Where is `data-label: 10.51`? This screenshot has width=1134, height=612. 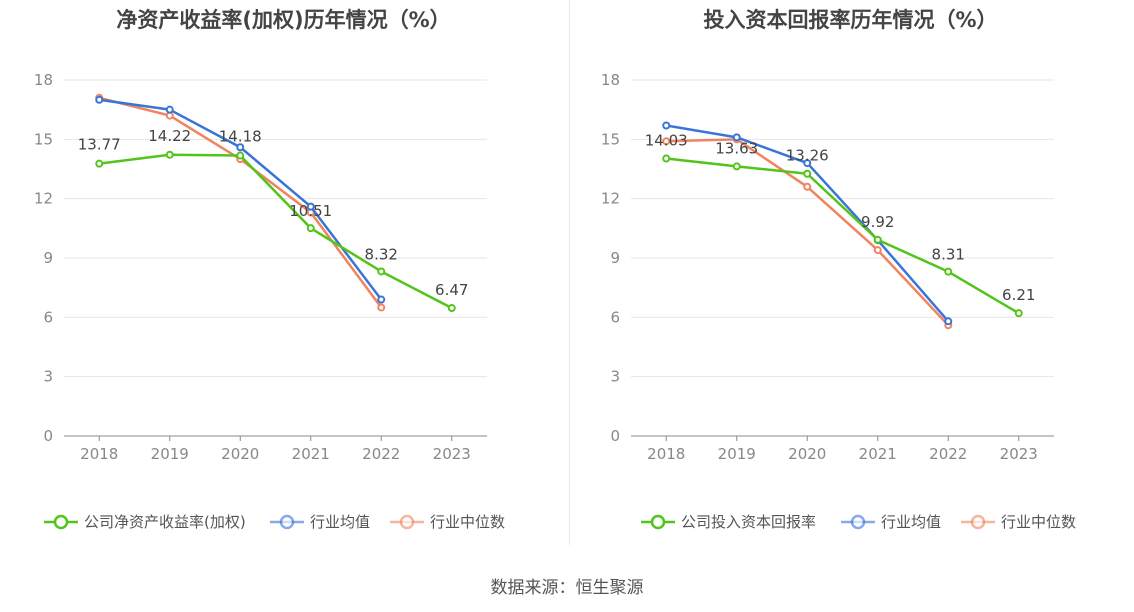 data-label: 10.51 is located at coordinates (310, 211).